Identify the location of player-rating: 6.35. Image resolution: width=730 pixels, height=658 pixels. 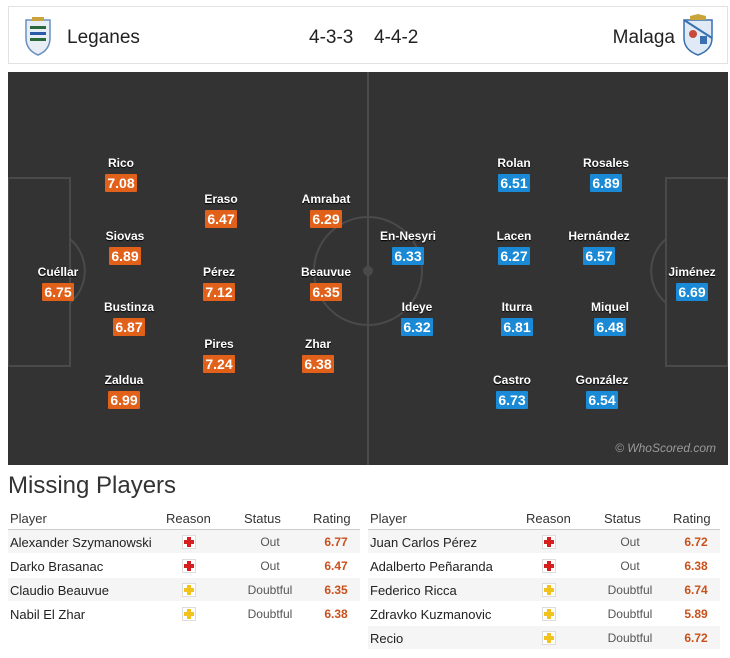
(326, 292).